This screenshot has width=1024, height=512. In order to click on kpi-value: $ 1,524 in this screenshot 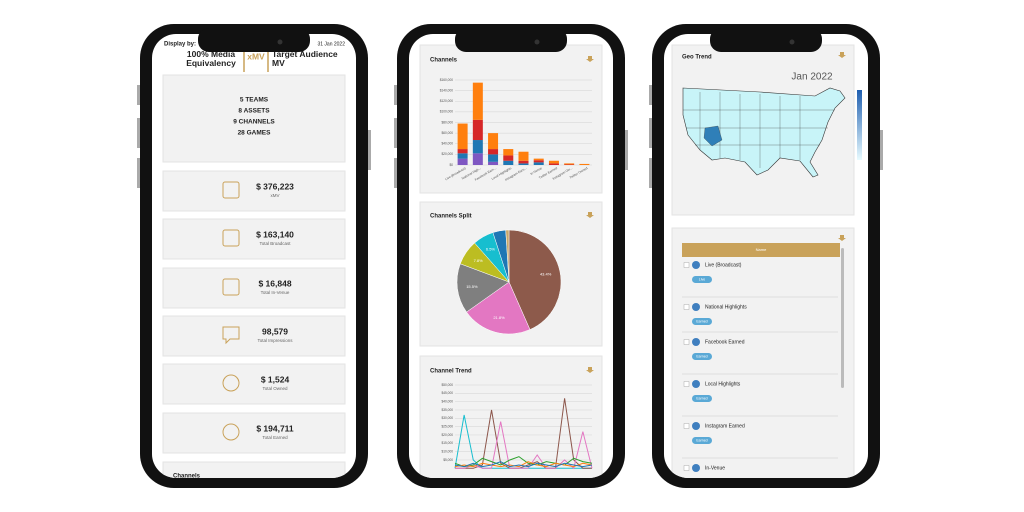, I will do `click(275, 379)`.